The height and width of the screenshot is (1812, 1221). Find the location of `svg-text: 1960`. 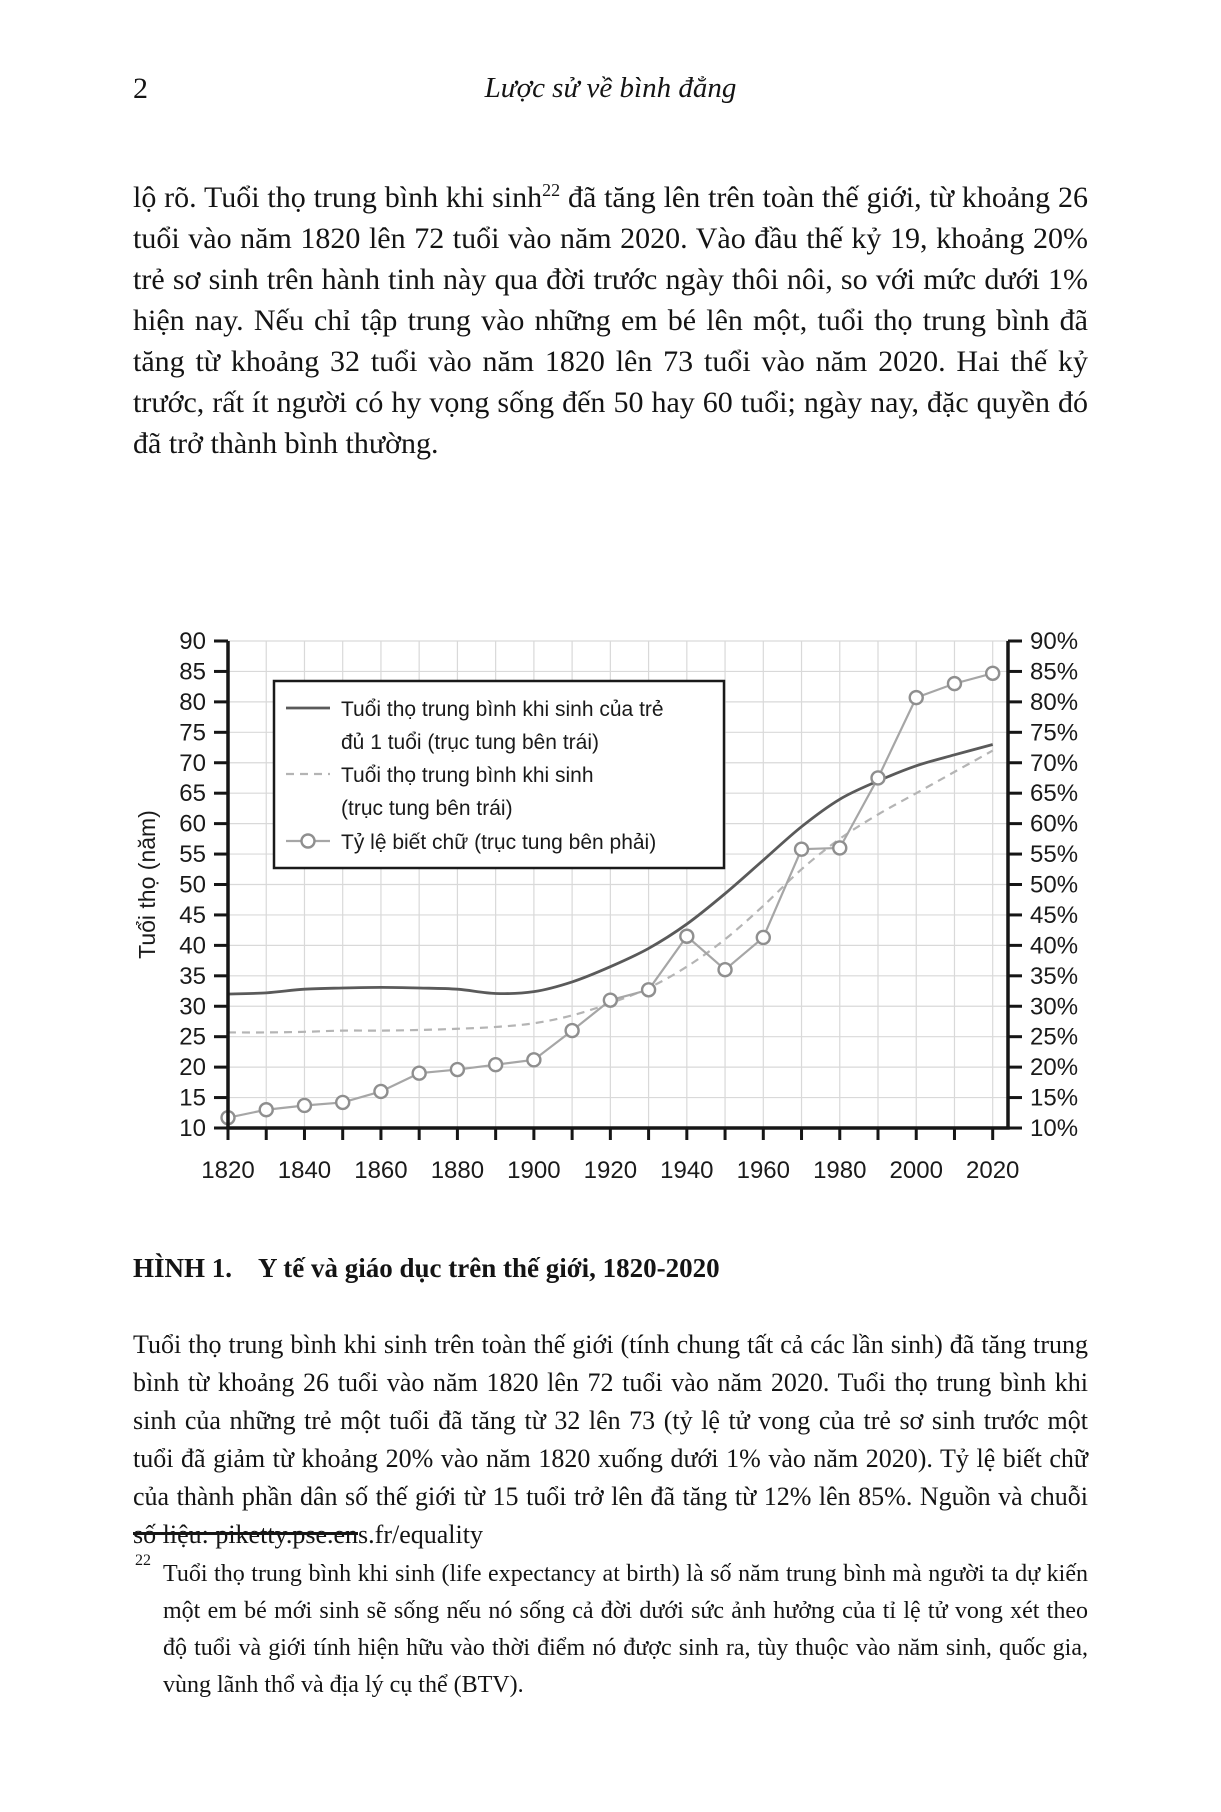

svg-text: 1960 is located at coordinates (763, 1170).